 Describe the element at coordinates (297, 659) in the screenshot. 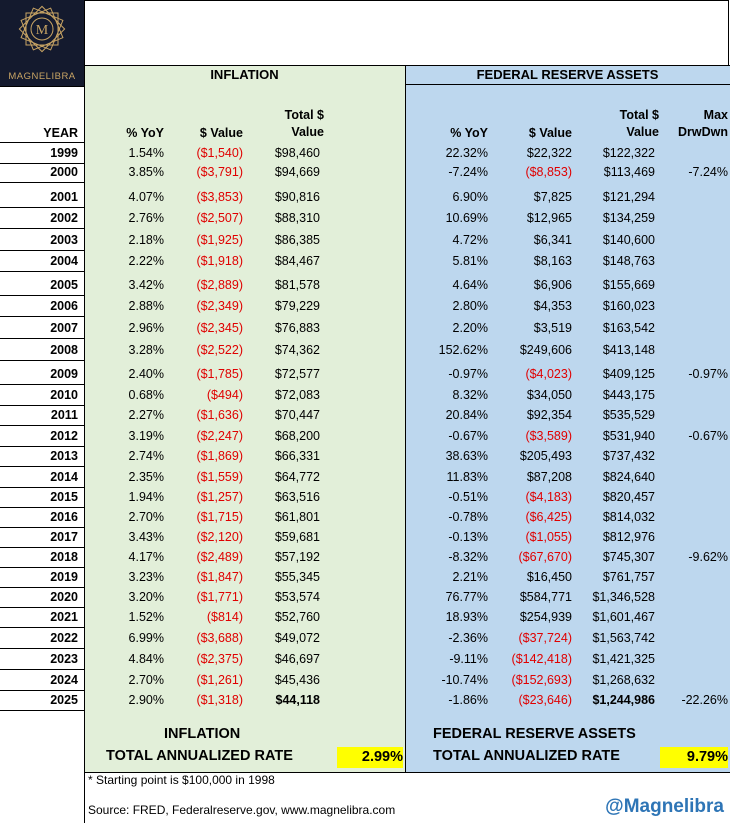

I see `infl-total-cell: $46,697` at that location.